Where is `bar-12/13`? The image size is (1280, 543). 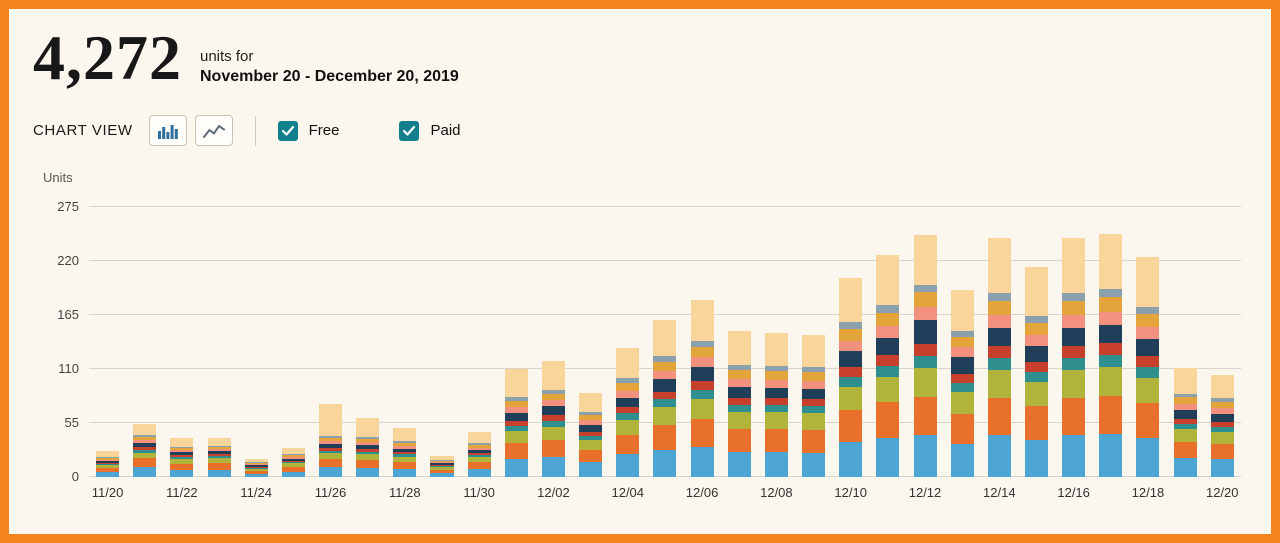
bar-12/13 is located at coordinates (962, 383).